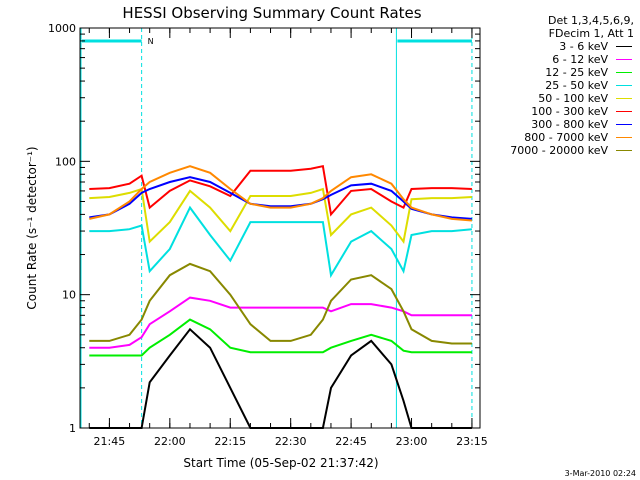 The width and height of the screenshot is (640, 480). I want to click on legend-label-1: 6 - 12 keV, so click(580, 59).